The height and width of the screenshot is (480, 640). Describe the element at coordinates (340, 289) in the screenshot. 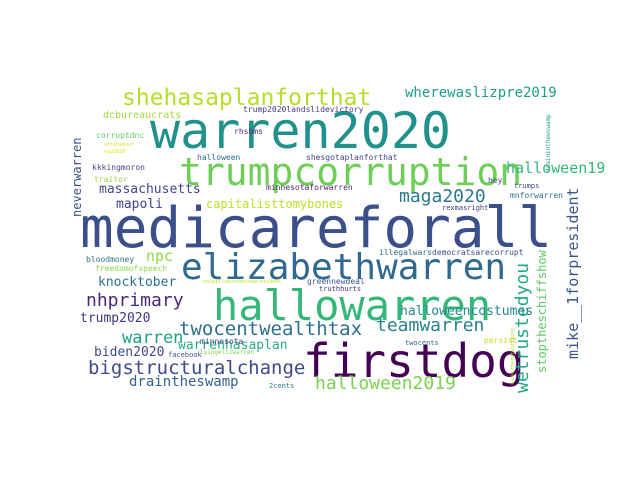

I see `word-cloud-term: truthhurts` at that location.